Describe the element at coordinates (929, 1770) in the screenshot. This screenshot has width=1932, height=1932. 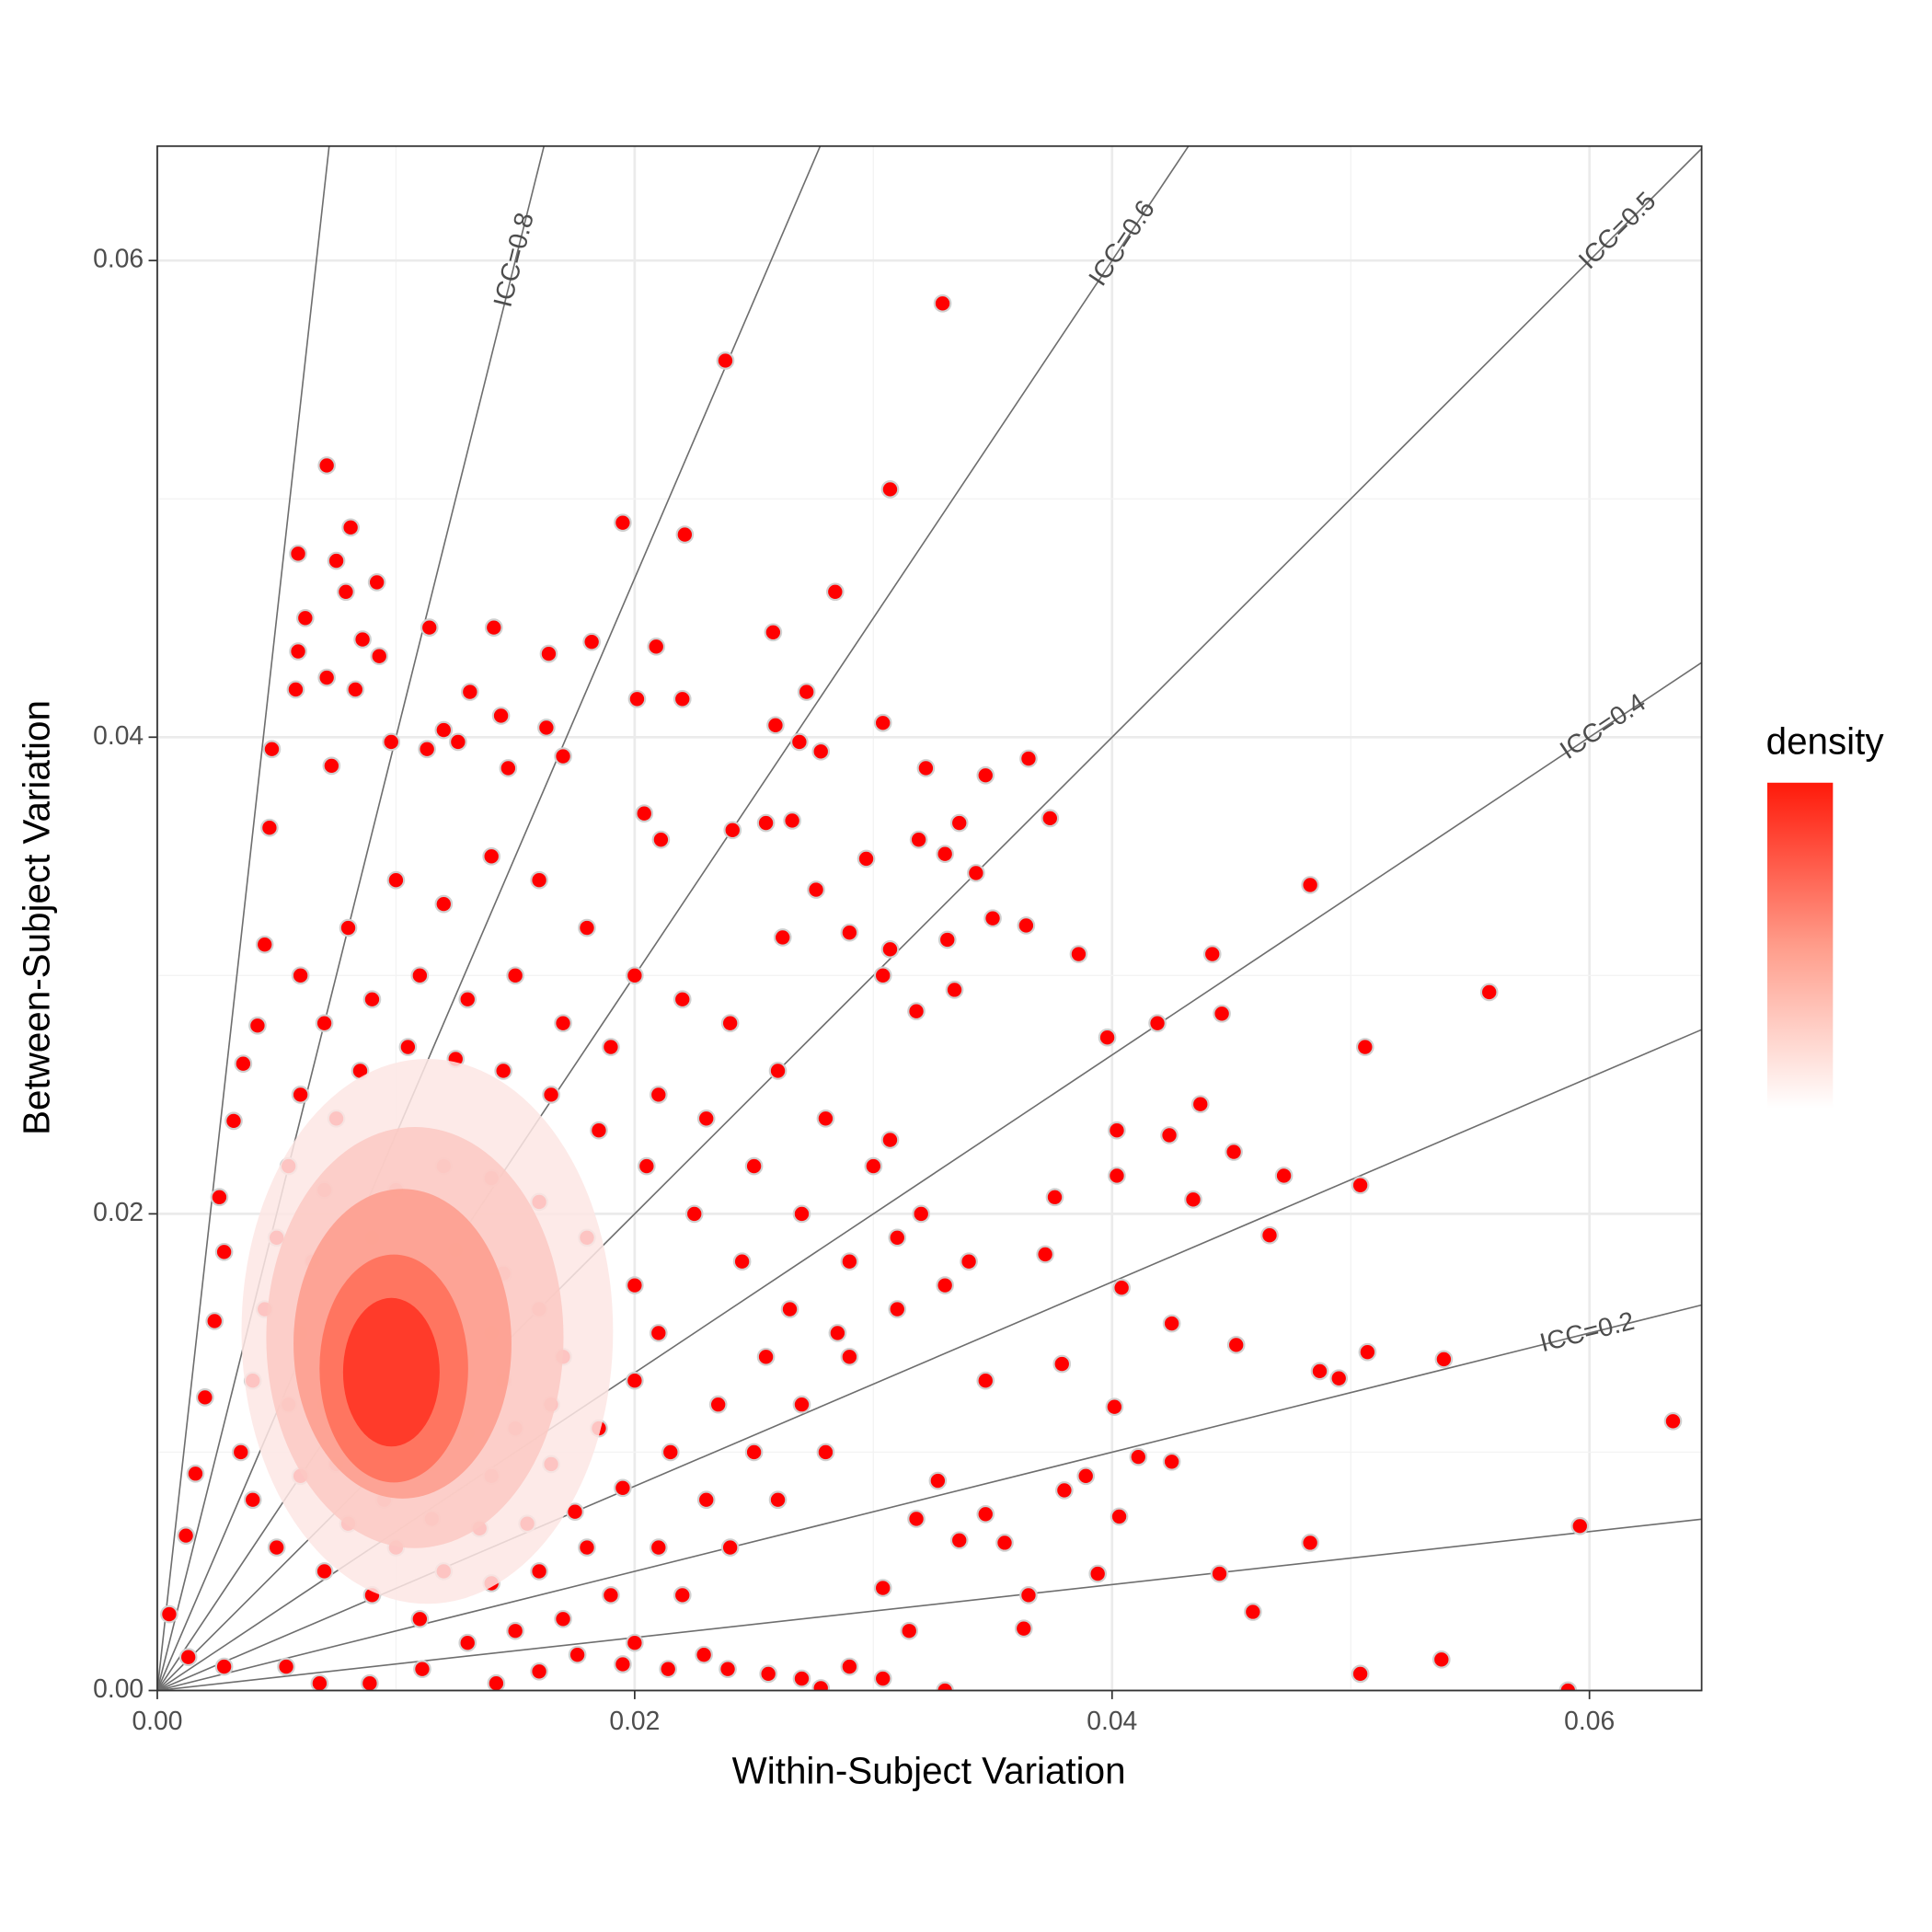
I see `x-axis-title: Within-Subject Variation` at that location.